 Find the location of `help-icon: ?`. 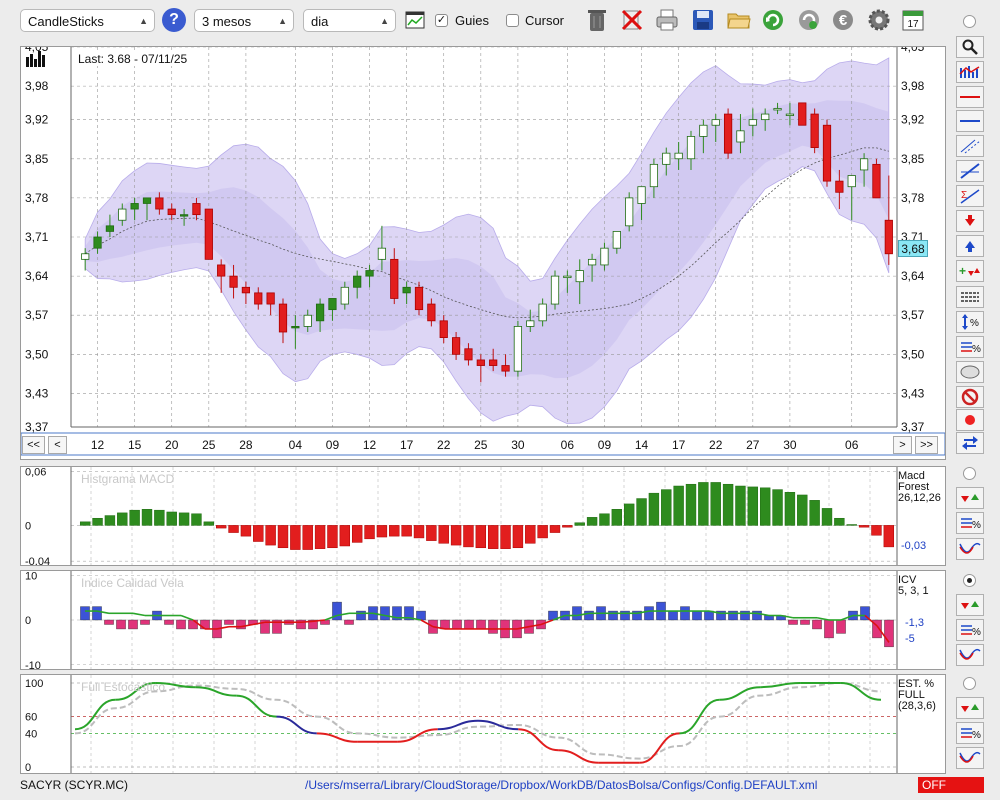

help-icon: ? is located at coordinates (174, 20).